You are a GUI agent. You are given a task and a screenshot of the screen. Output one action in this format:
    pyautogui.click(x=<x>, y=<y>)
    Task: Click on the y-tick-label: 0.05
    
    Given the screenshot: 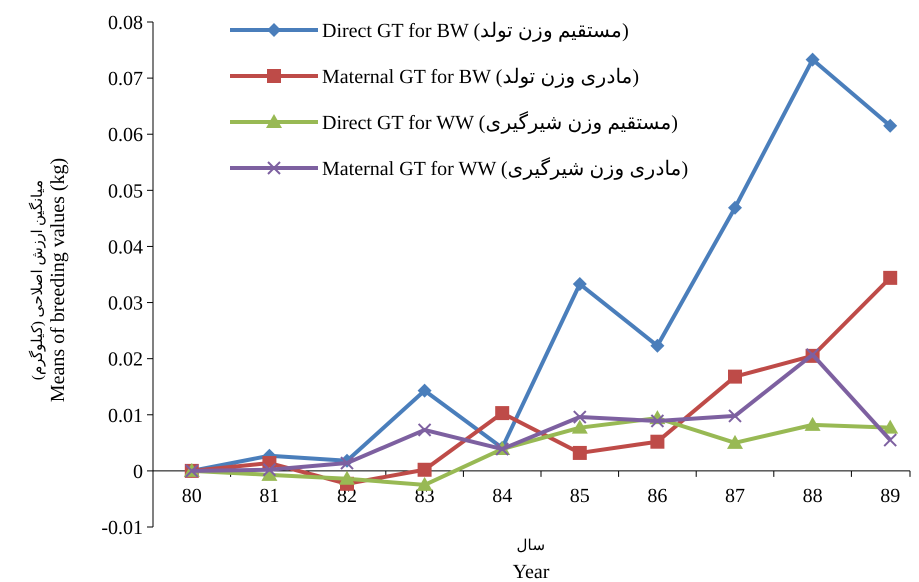 What is the action you would take?
    pyautogui.click(x=125, y=191)
    